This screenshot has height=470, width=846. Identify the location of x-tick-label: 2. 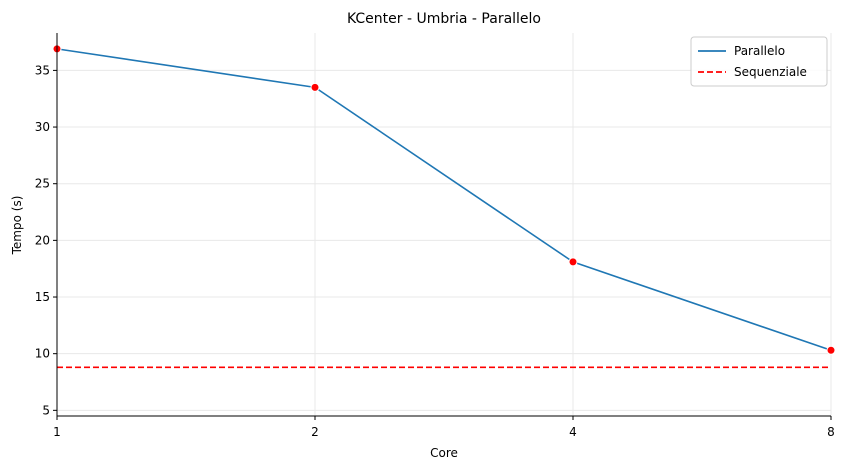
(315, 432).